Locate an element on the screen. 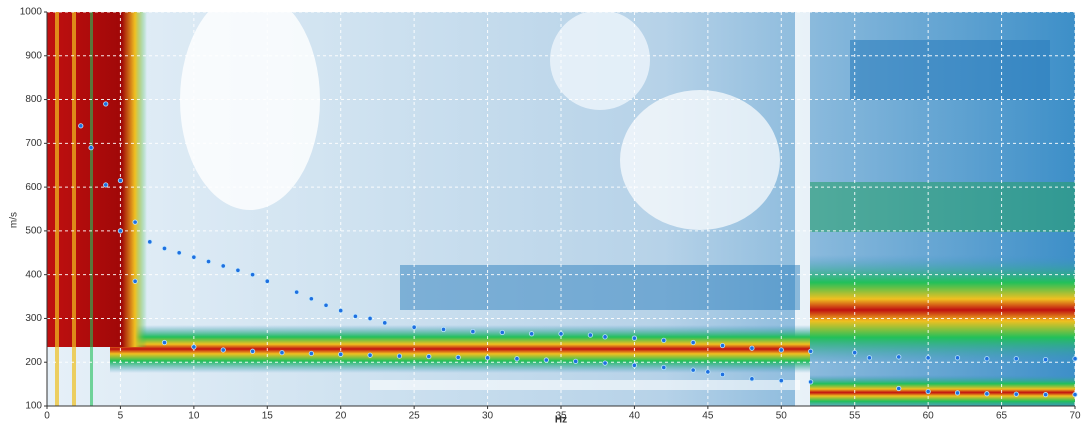 Image resolution: width=1087 pixels, height=428 pixels. x-tick-label: 55 is located at coordinates (855, 416).